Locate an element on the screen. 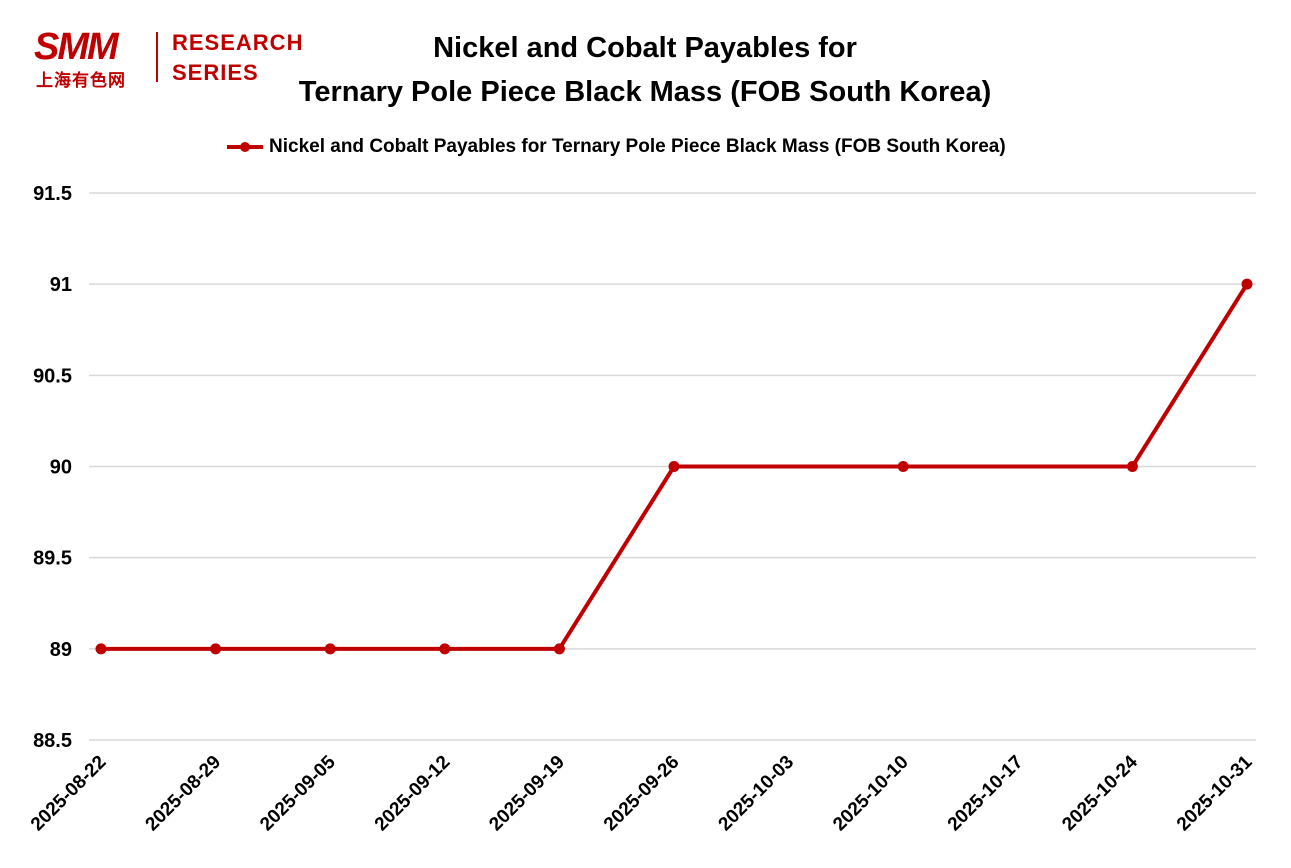 This screenshot has height=868, width=1291. x-tick-label: 2025-10-17 is located at coordinates (986, 794).